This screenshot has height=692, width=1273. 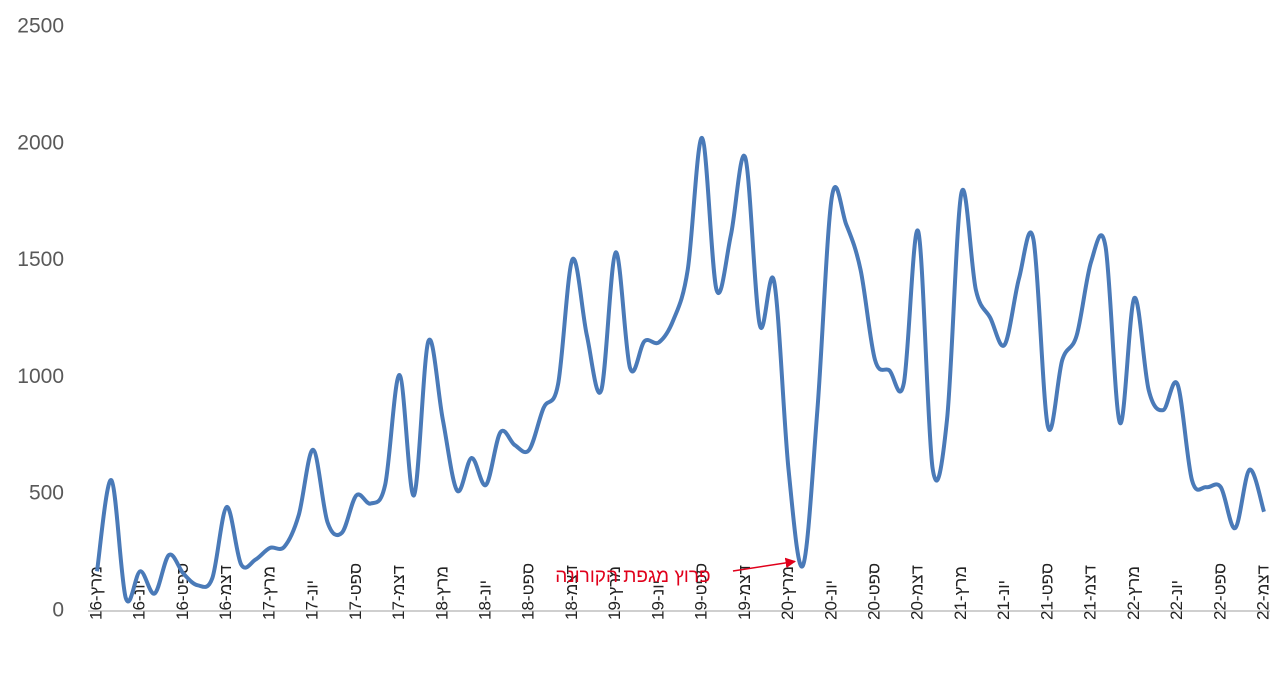 What do you see at coordinates (1133, 593) in the screenshot?
I see `x-tick-label: מרץ-22` at bounding box center [1133, 593].